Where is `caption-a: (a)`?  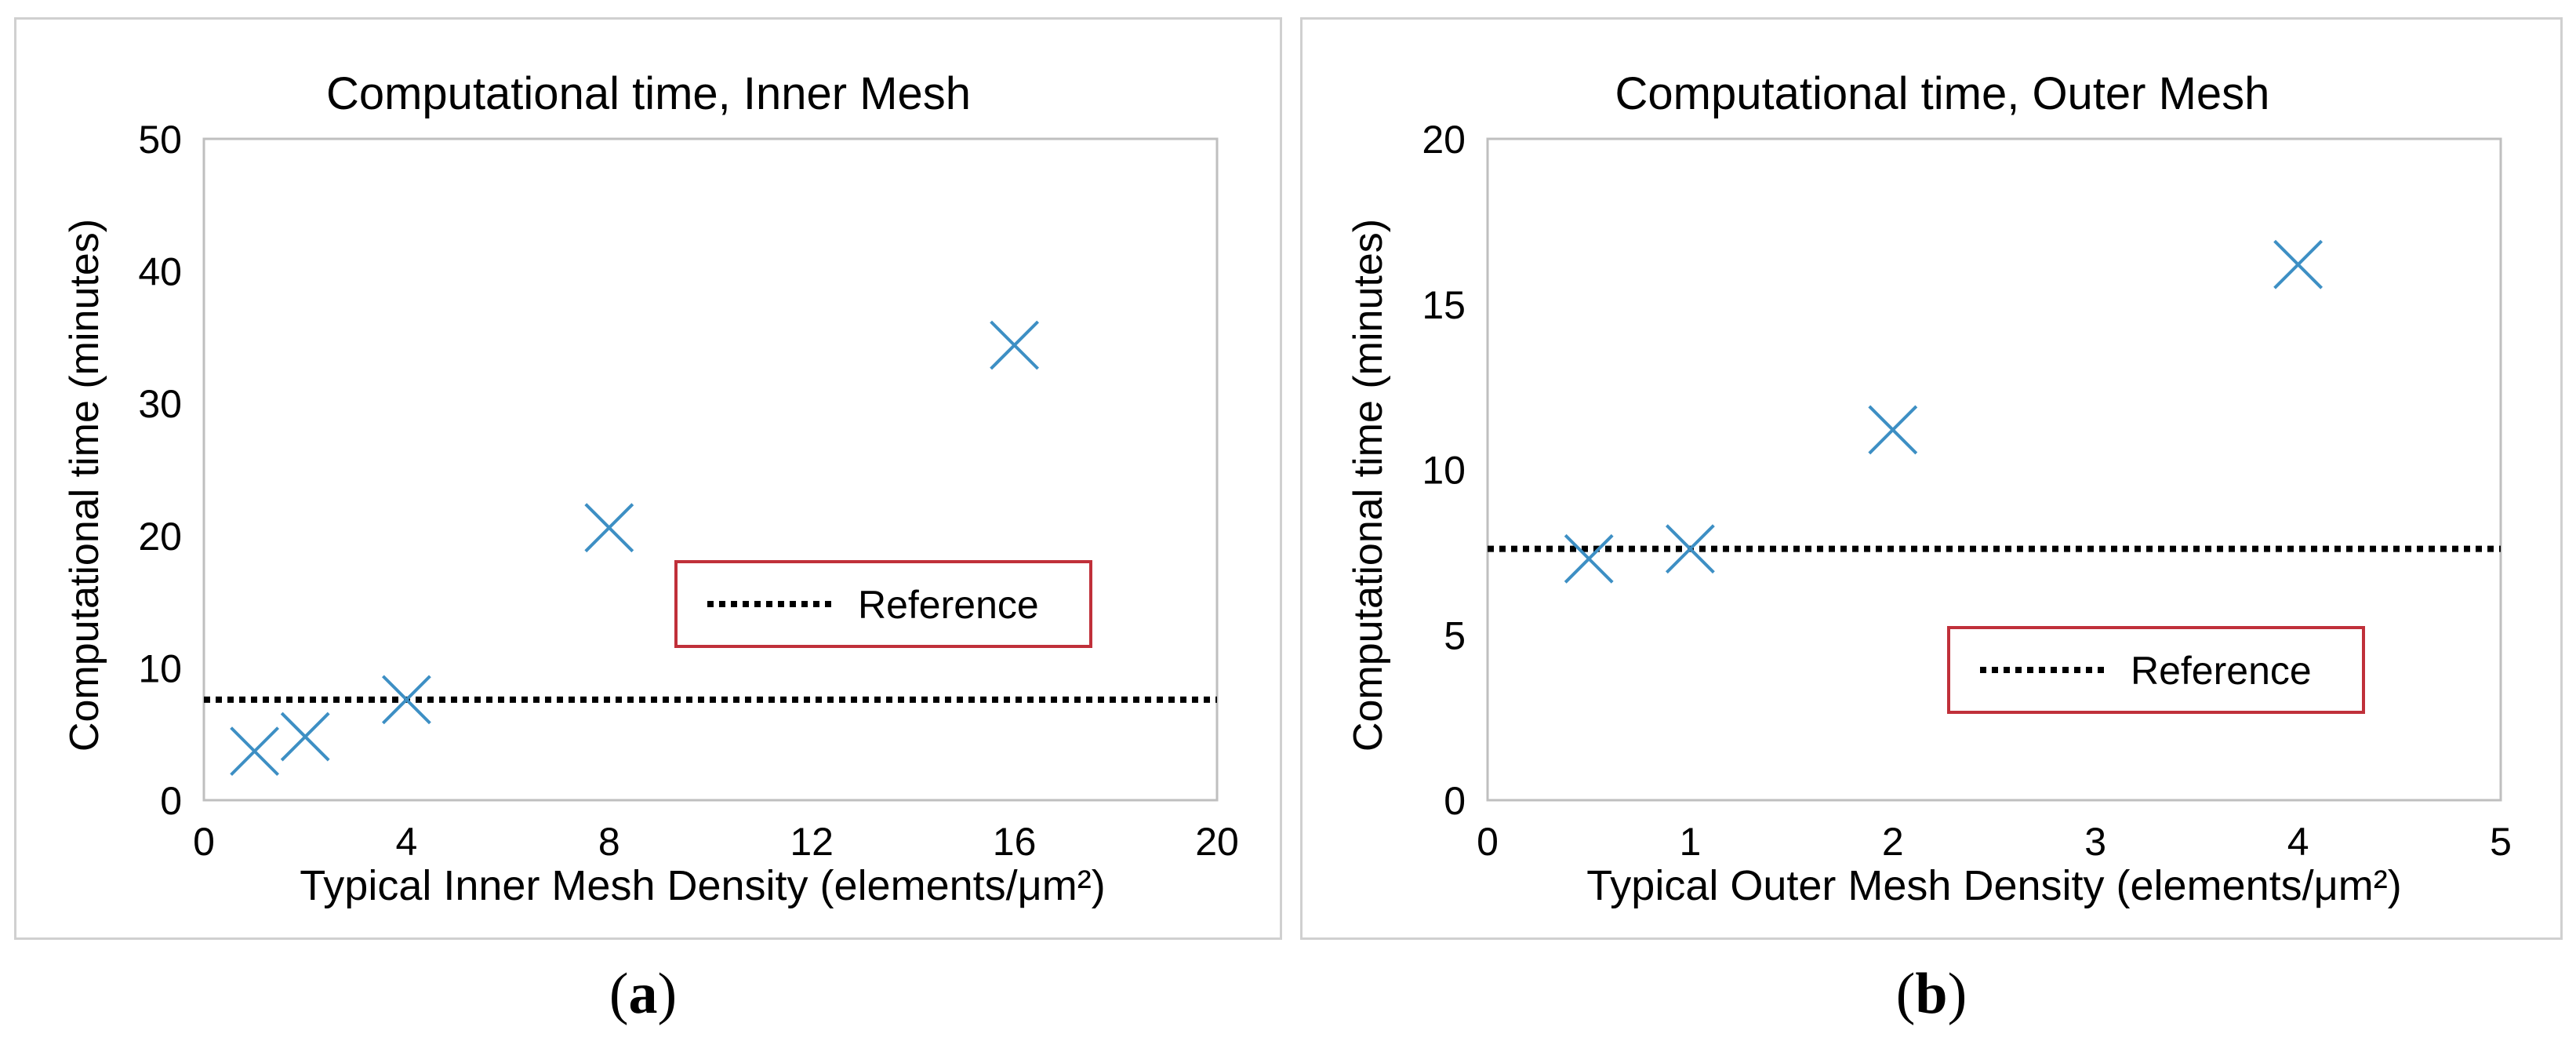
caption-a: (a) is located at coordinates (643, 994).